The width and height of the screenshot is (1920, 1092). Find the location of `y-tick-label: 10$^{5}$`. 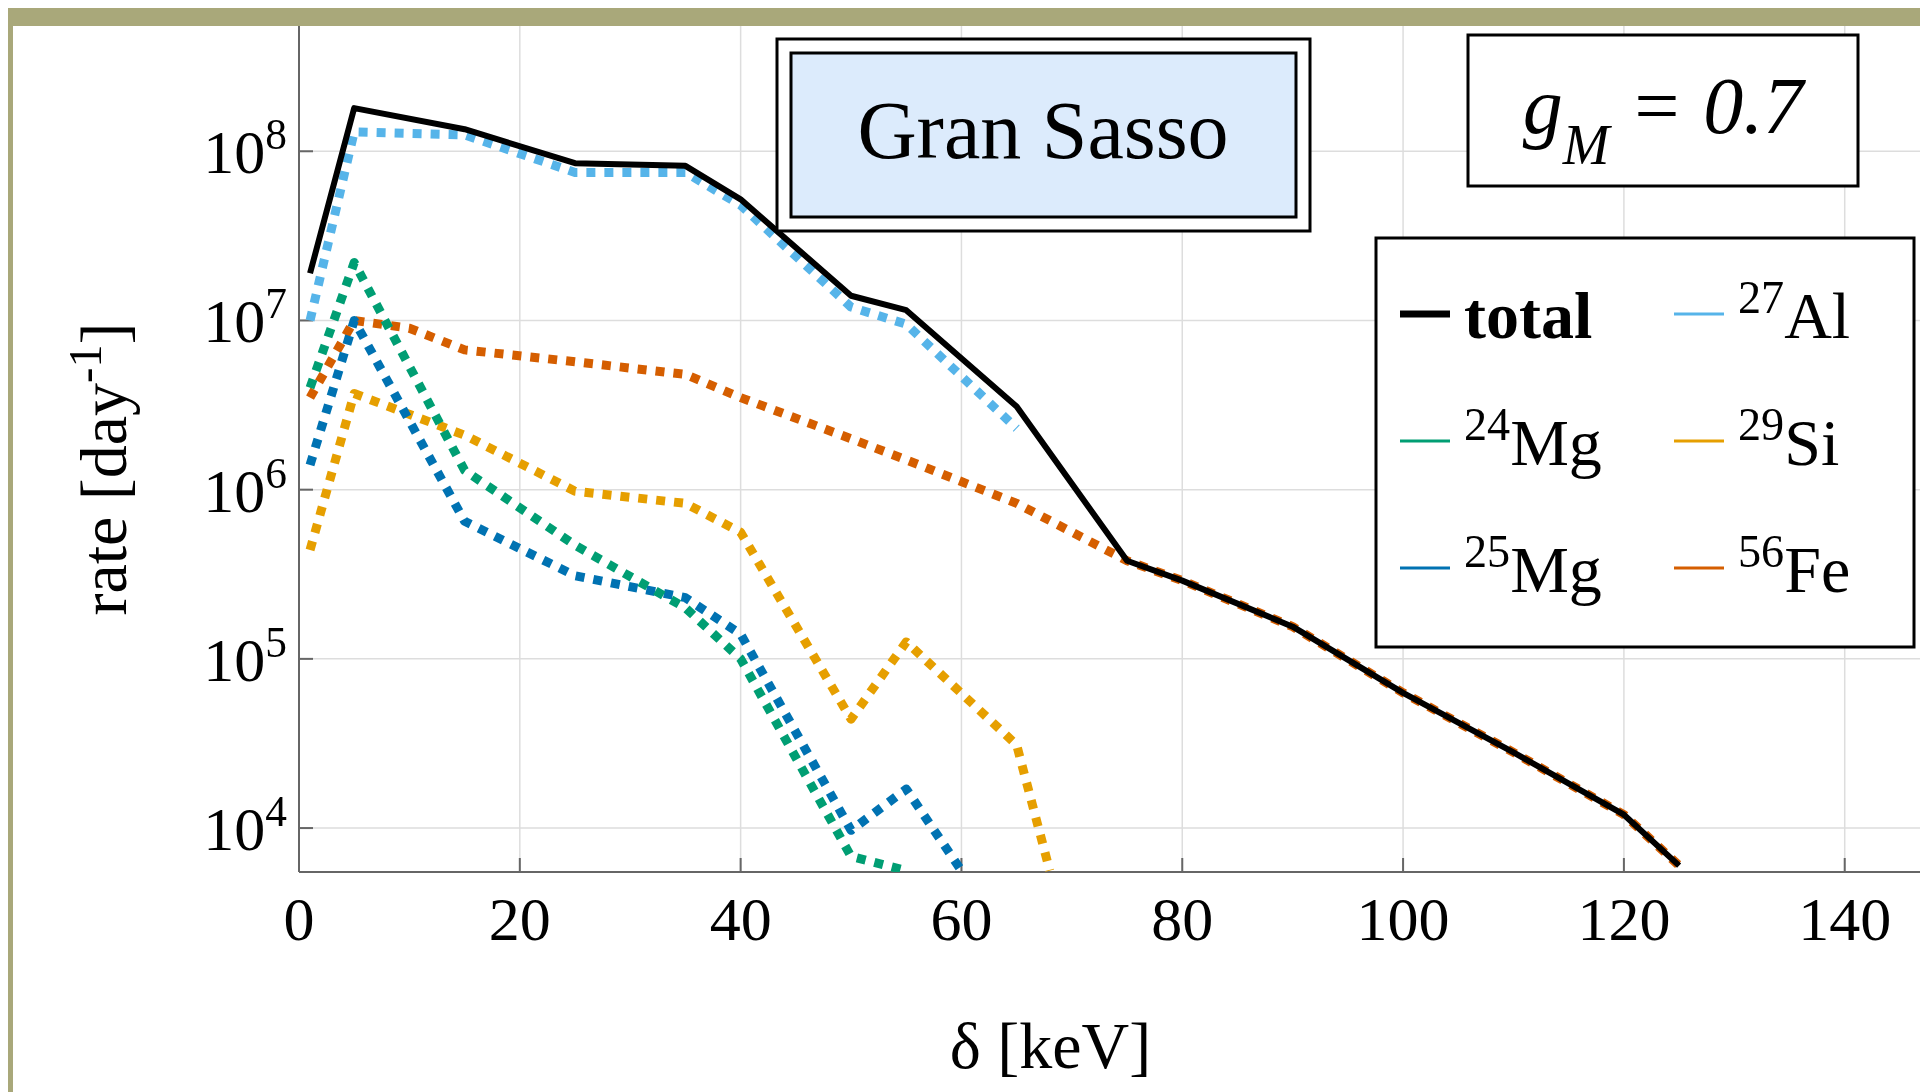

y-tick-label: 10$^{5}$ is located at coordinates (245, 655).